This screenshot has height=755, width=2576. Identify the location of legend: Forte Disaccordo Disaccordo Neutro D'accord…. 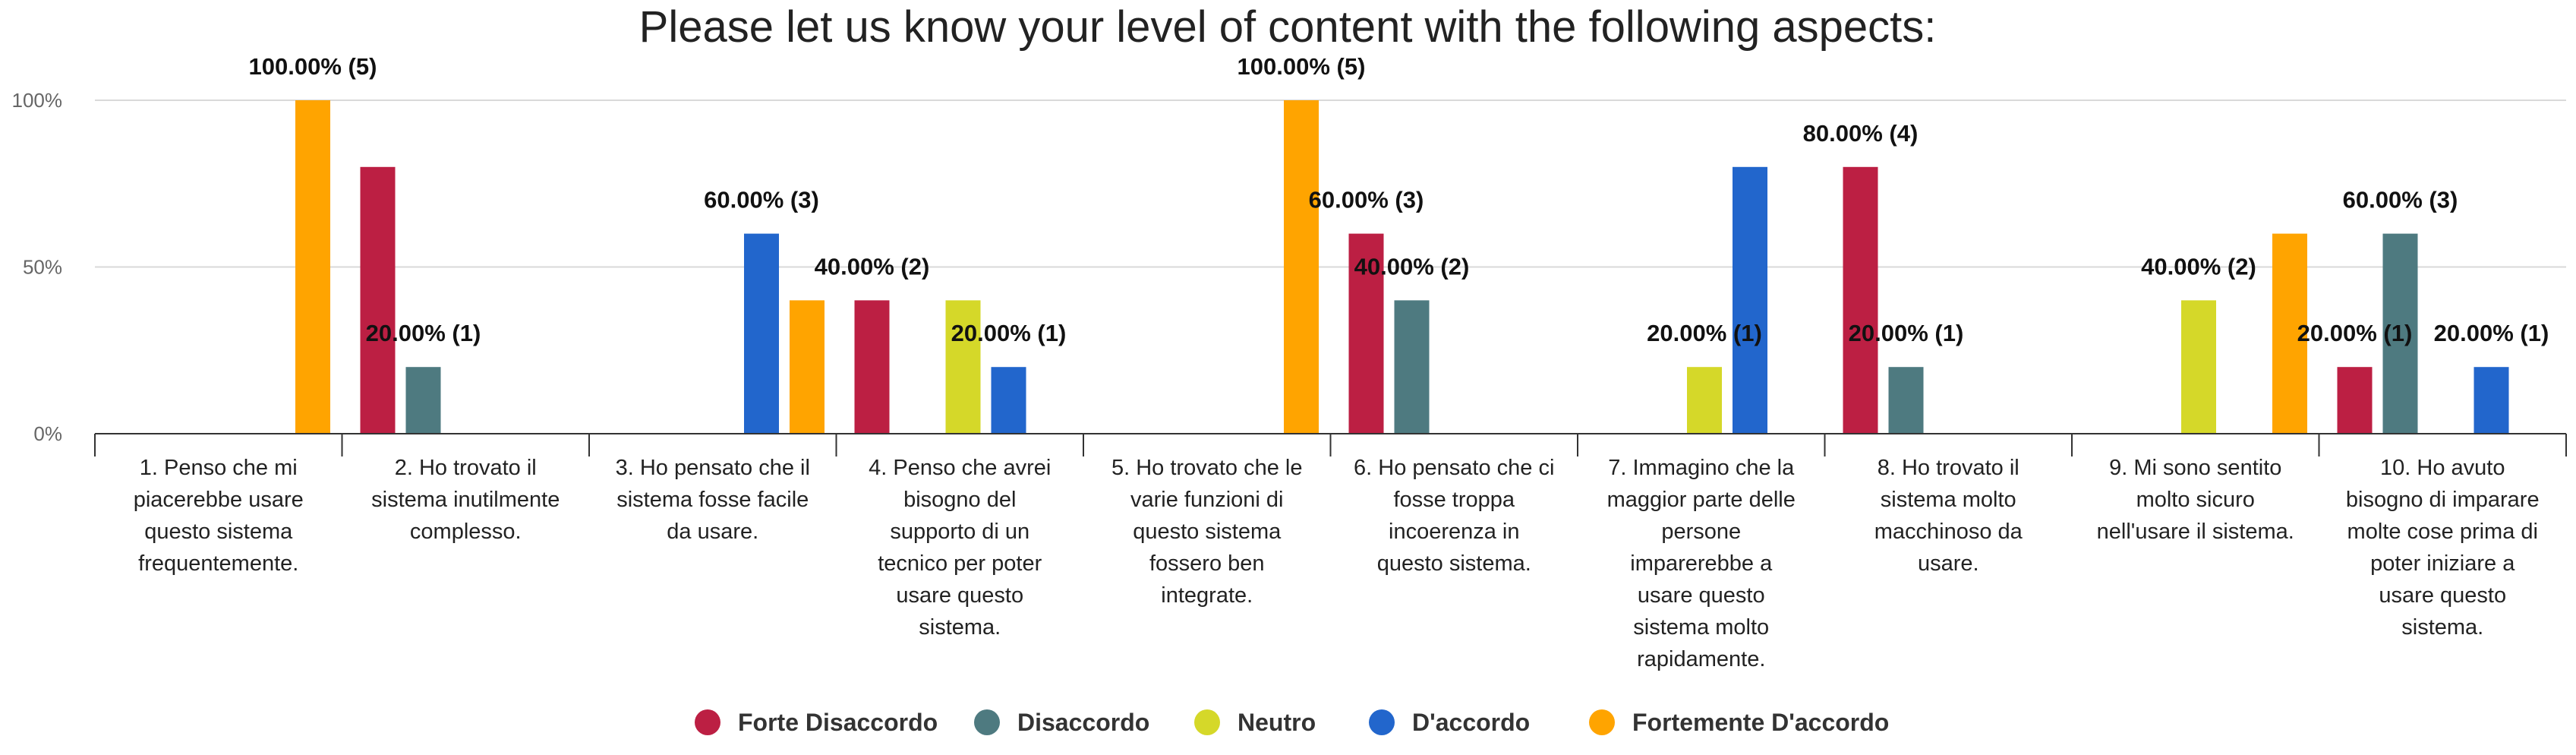
(1292, 722).